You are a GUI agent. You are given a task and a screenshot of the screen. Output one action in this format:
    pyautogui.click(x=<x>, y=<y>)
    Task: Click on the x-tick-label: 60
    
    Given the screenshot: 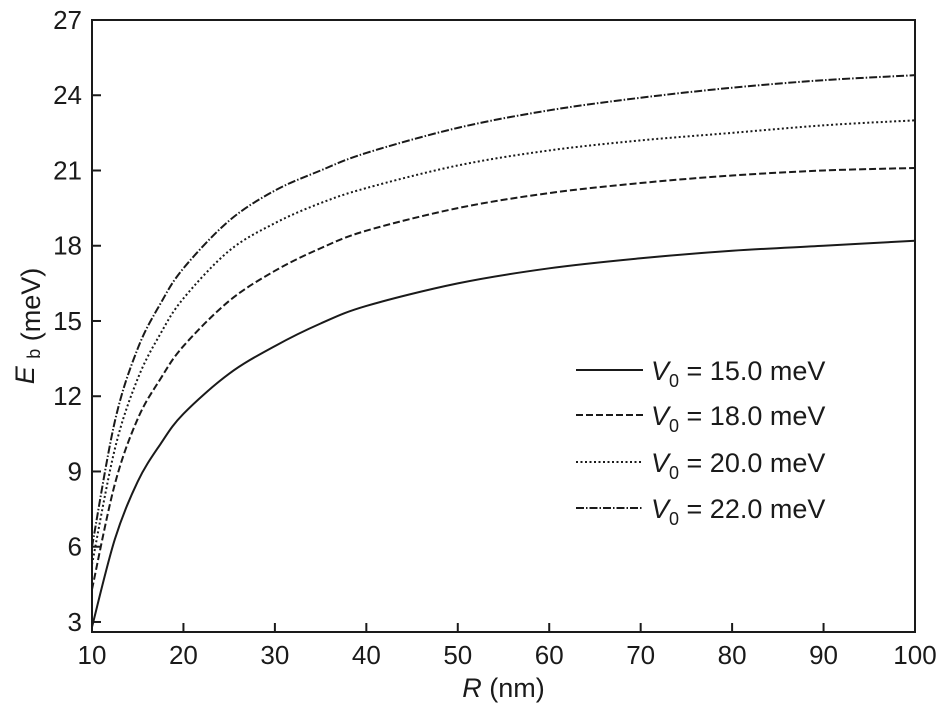 What is the action you would take?
    pyautogui.click(x=549, y=655)
    